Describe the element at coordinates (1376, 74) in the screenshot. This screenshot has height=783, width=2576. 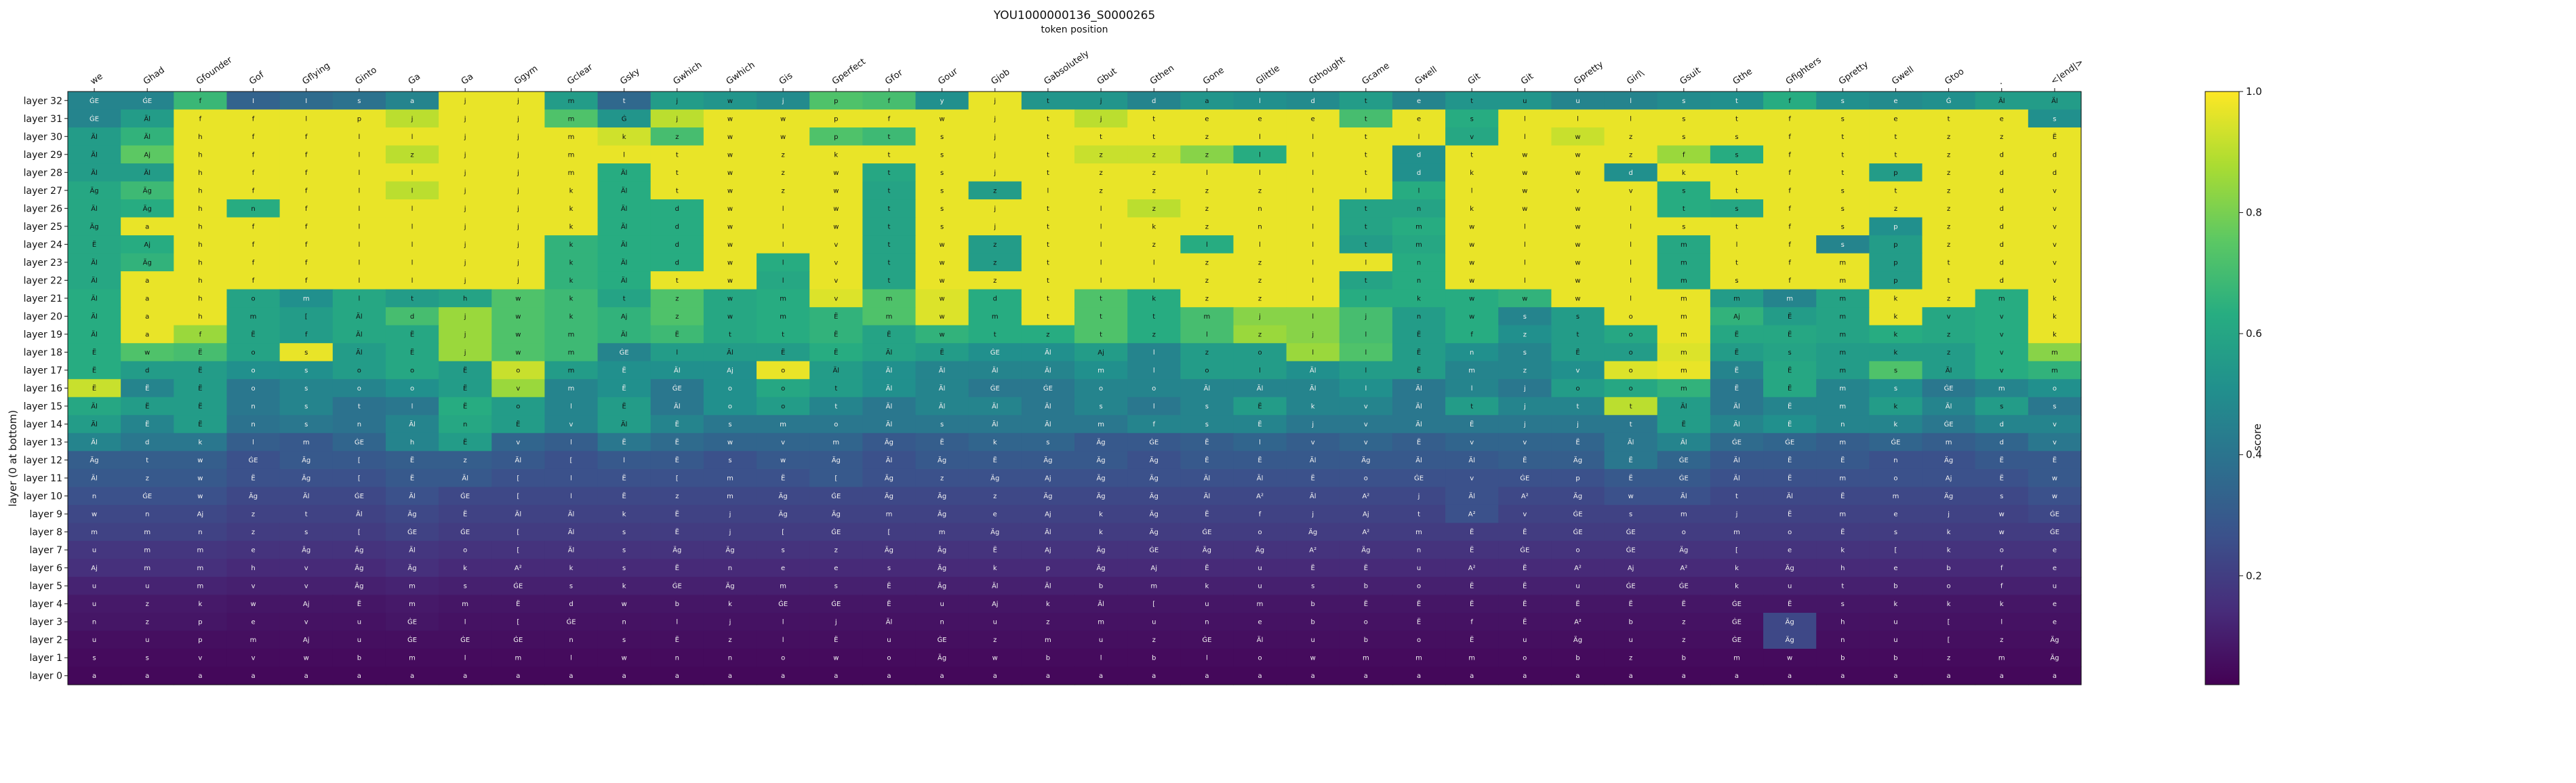
I see `x-tick-label: Gcame` at that location.